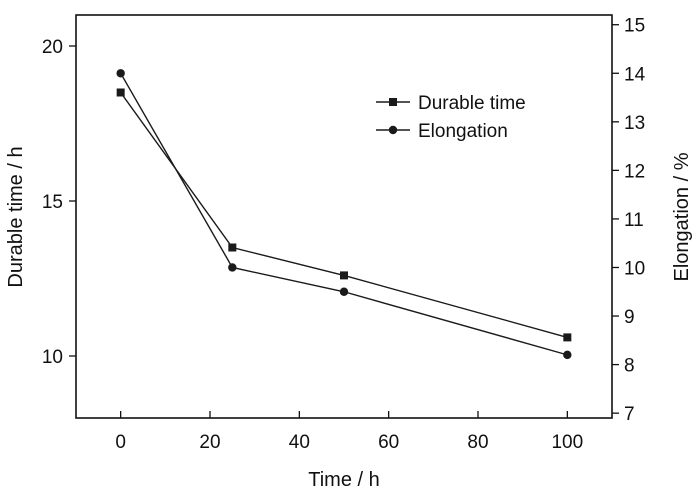 Image resolution: width=700 pixels, height=497 pixels. Describe the element at coordinates (634, 26) in the screenshot. I see `y-right-tick-label: 15` at that location.